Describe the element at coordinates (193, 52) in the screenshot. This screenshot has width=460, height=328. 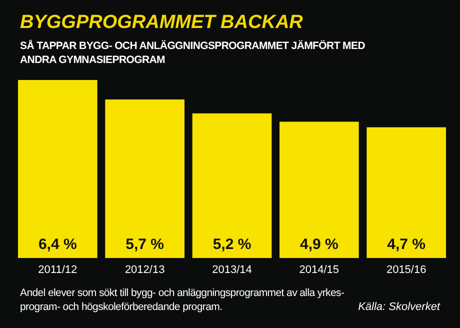
I see `chart-subtitle: SÅ TAPPAR BYGG- OCH ANLÄGGNINGSPROGRAMMET JÄMFÖRT MED ANDRA GYMNASIEPROGRAM` at that location.